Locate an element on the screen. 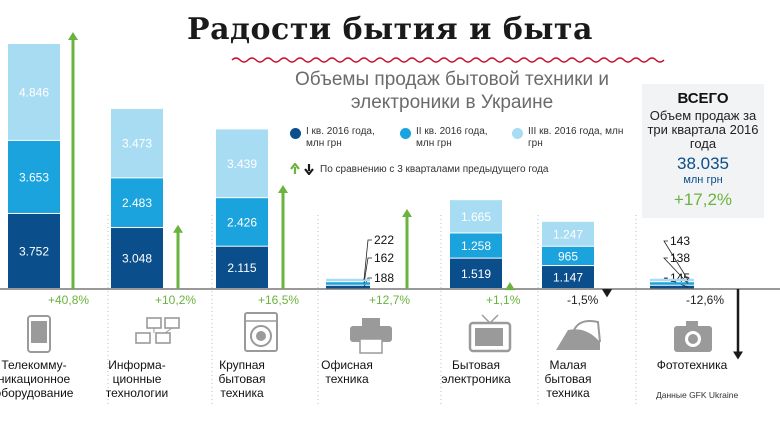 This screenshot has width=780, height=440. category-label-line: Крупная is located at coordinates (242, 365).